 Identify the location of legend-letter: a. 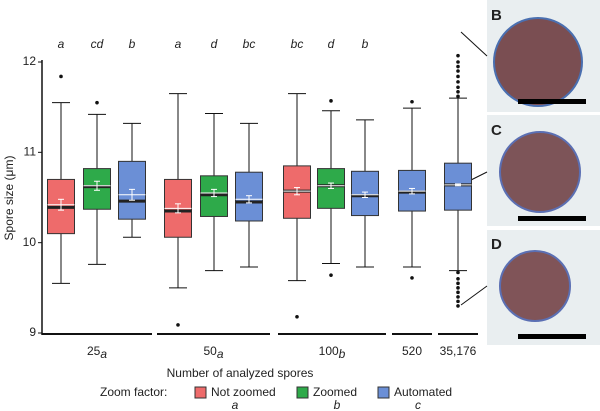
(235, 404).